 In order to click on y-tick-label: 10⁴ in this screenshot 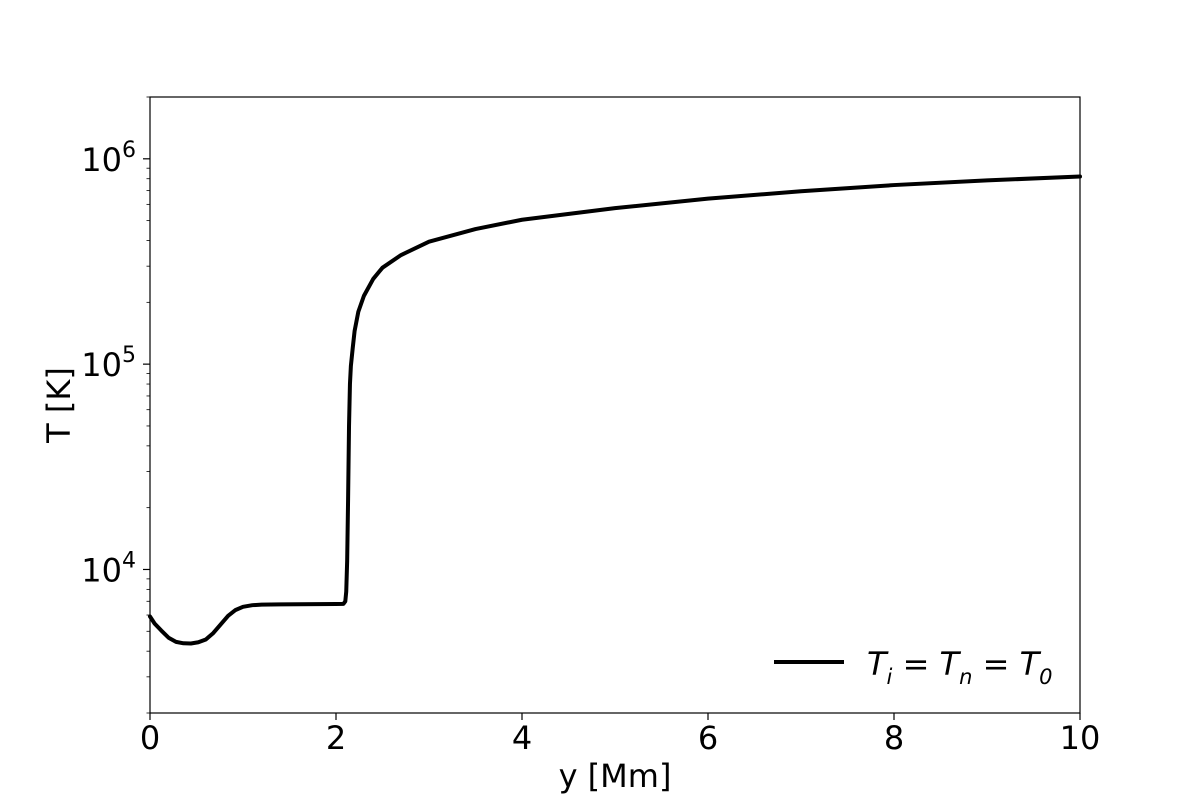, I will do `click(108, 568)`.